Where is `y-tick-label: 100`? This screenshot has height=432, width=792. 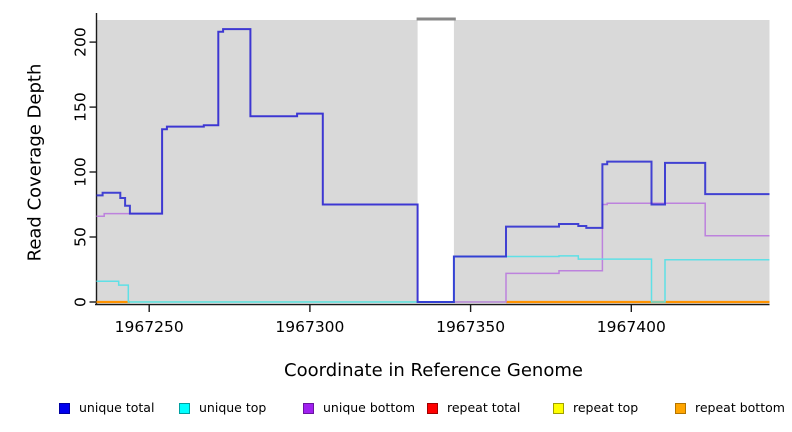
y-tick-label: 100 is located at coordinates (81, 172).